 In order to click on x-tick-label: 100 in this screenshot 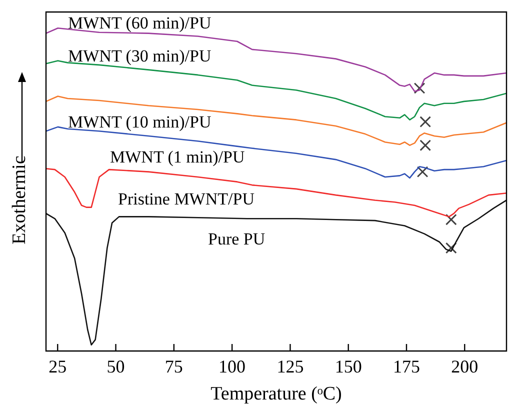, I will do `click(232, 366)`.